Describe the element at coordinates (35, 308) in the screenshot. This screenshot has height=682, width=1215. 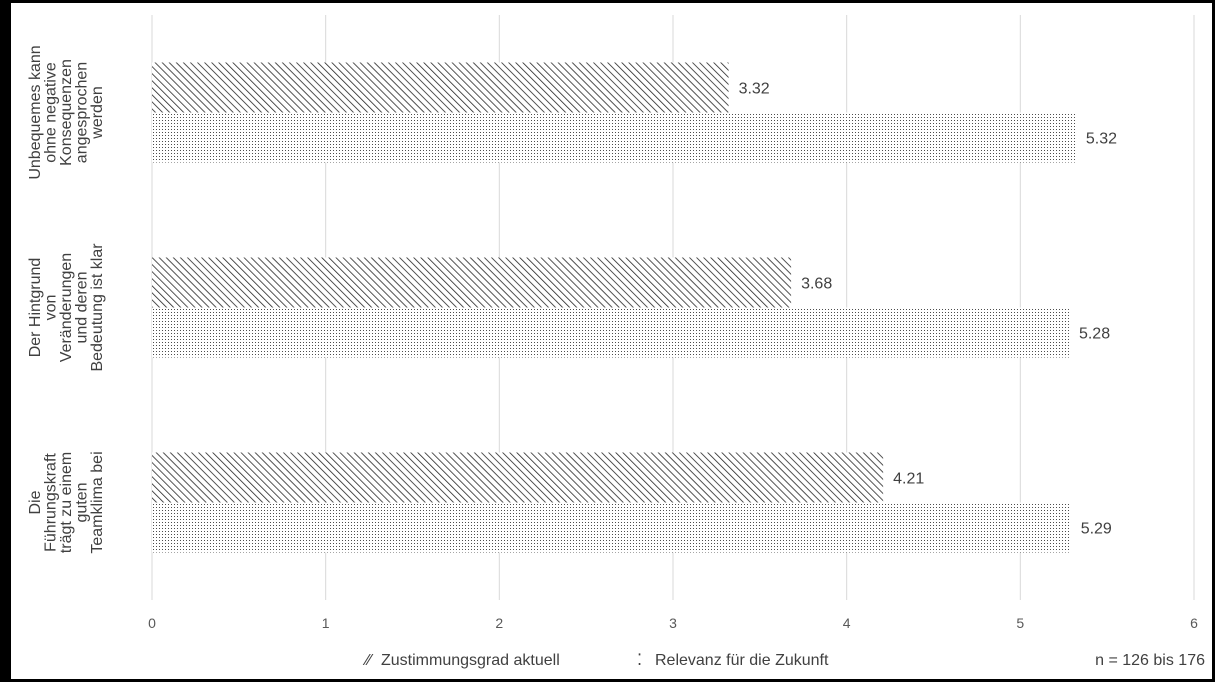
I see `category-label-line: Der Hintgrund` at that location.